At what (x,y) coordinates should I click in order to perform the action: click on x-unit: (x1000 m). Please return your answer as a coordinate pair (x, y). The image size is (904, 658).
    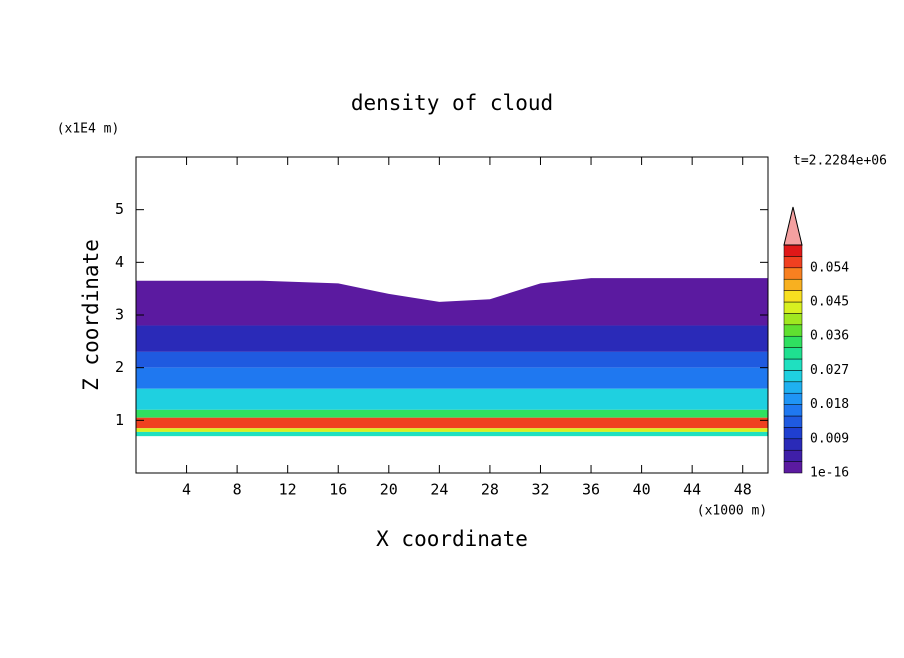
    Looking at the image, I should click on (732, 511).